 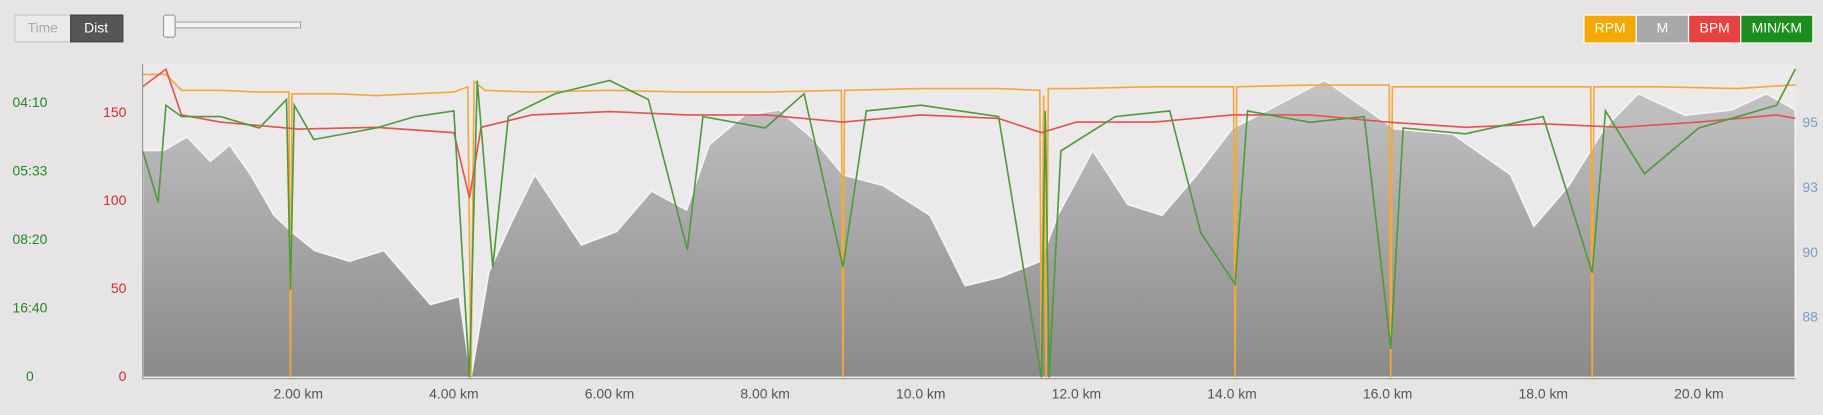 I want to click on y-tick-label: 50, so click(x=119, y=288).